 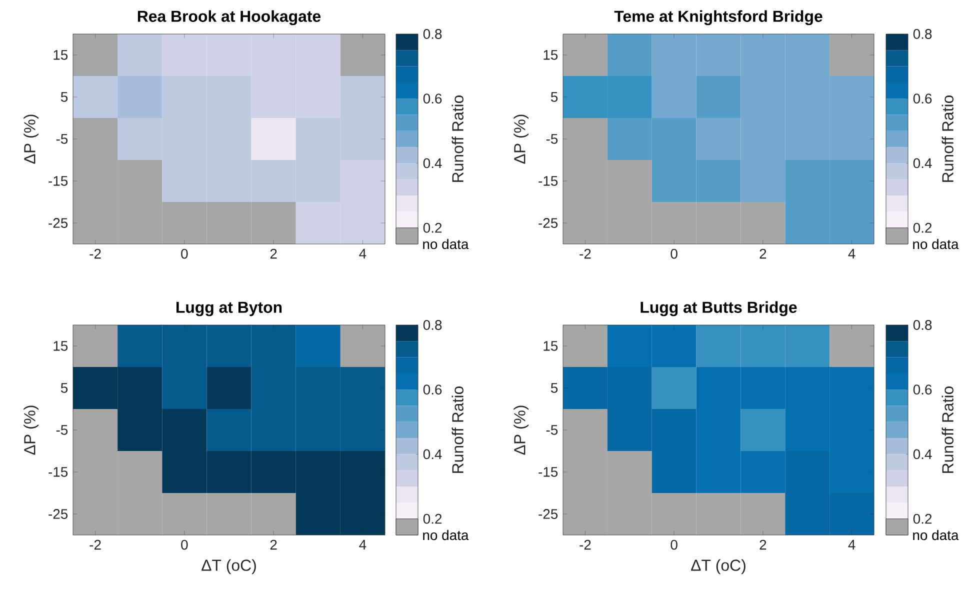 I want to click on chart-title: Lugg at Butts Bridge, so click(x=718, y=308).